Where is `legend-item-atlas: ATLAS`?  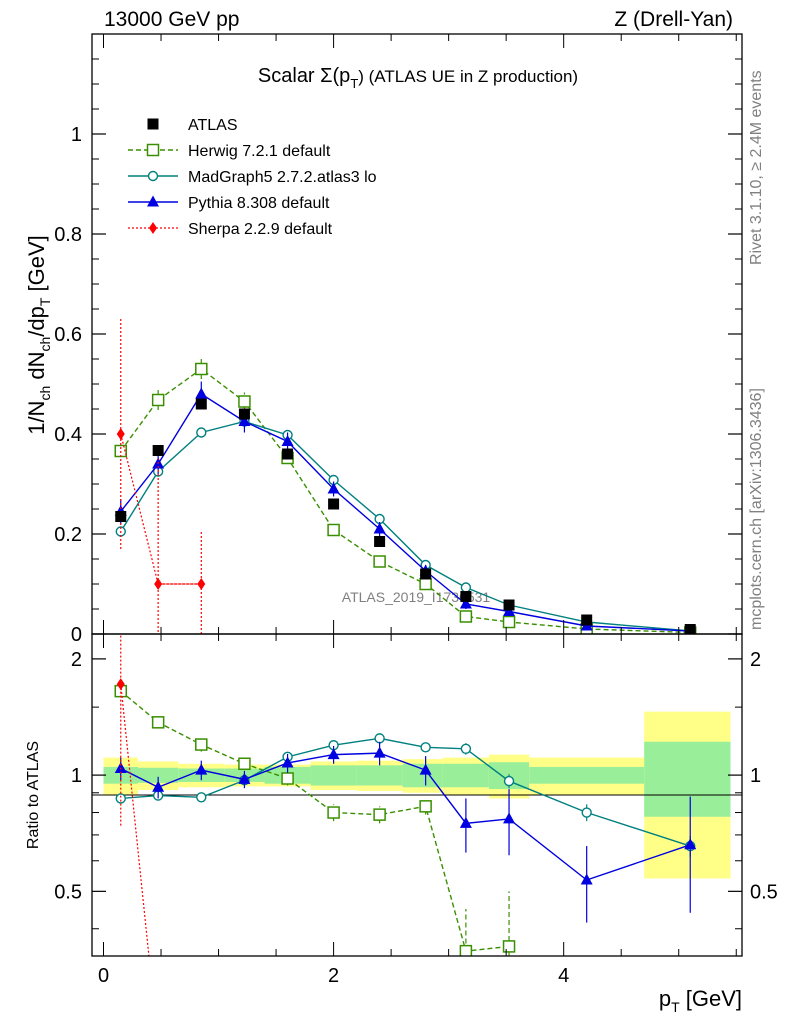
legend-item-atlas: ATLAS is located at coordinates (192, 125).